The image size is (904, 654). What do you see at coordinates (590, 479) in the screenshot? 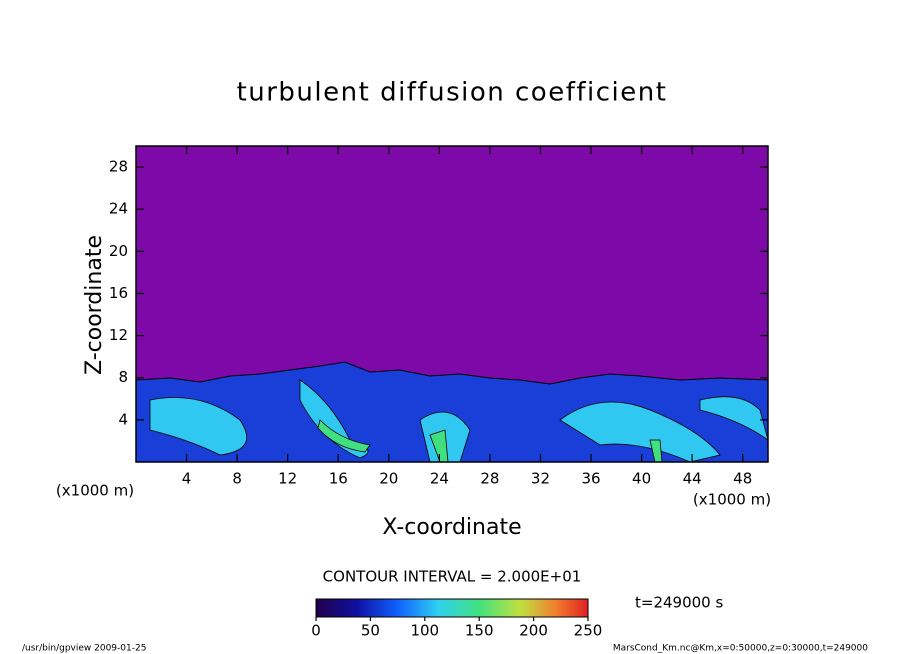
I see `x-tick-label: 36` at bounding box center [590, 479].